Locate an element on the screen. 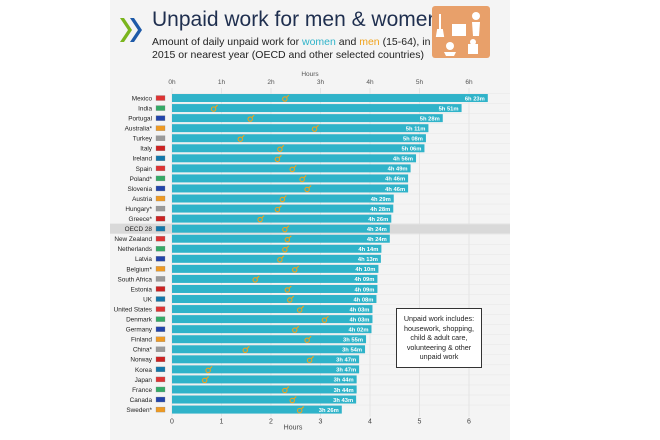  country-label: South Africa is located at coordinates (135, 279).